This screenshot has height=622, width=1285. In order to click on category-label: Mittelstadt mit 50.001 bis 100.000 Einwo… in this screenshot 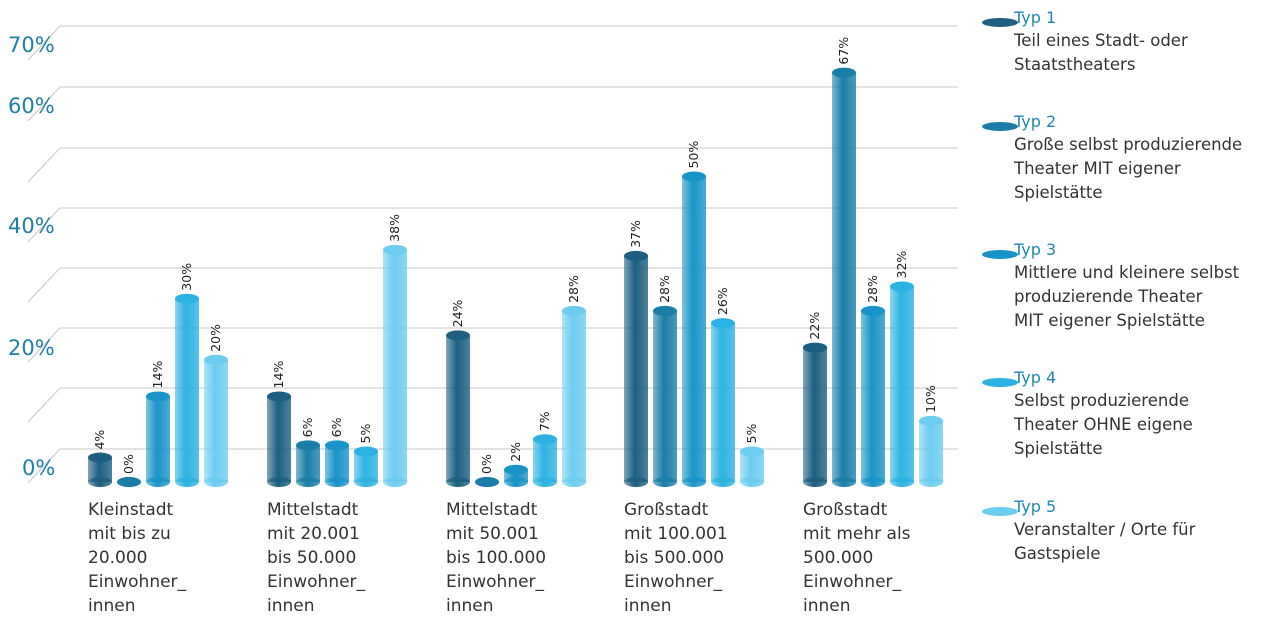, I will do `click(496, 558)`.